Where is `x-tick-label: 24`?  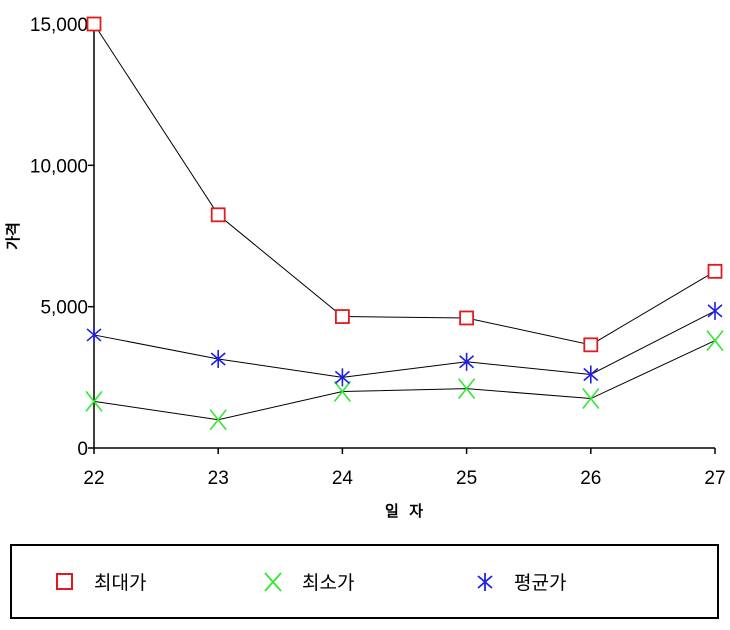 x-tick-label: 24 is located at coordinates (343, 478).